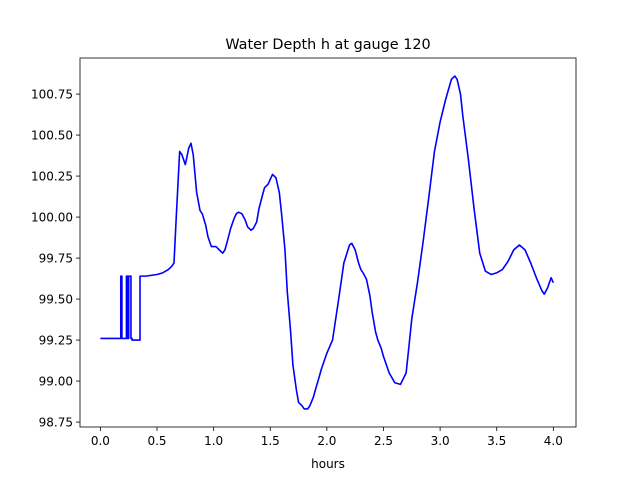 This screenshot has width=640, height=480. I want to click on y-tick-label: 99.75, so click(56, 258).